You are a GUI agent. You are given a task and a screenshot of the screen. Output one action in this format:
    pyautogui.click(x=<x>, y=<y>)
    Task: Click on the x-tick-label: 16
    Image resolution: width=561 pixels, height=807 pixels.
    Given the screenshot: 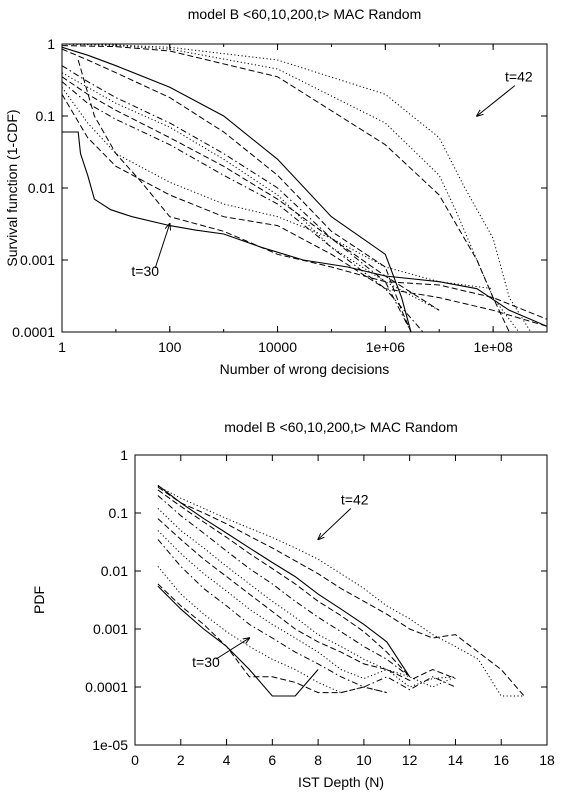 What is the action you would take?
    pyautogui.click(x=501, y=760)
    